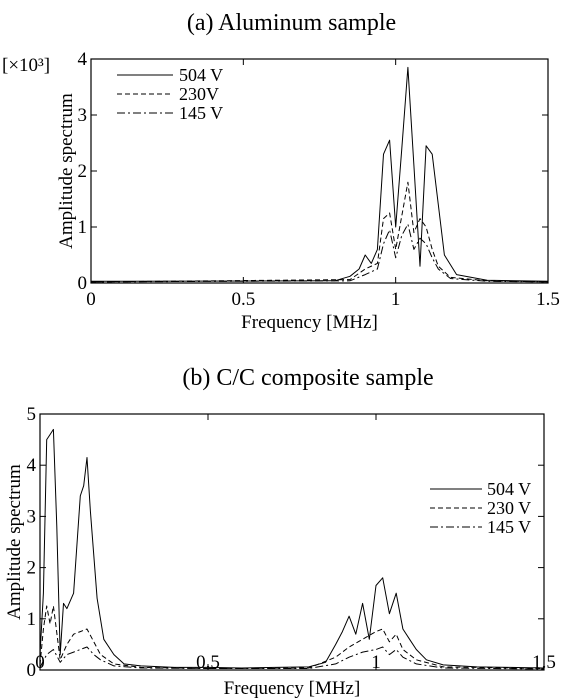 The image size is (569, 699). Describe the element at coordinates (291, 23) in the screenshot. I see `chart-title: (a) Aluminum sample` at that location.